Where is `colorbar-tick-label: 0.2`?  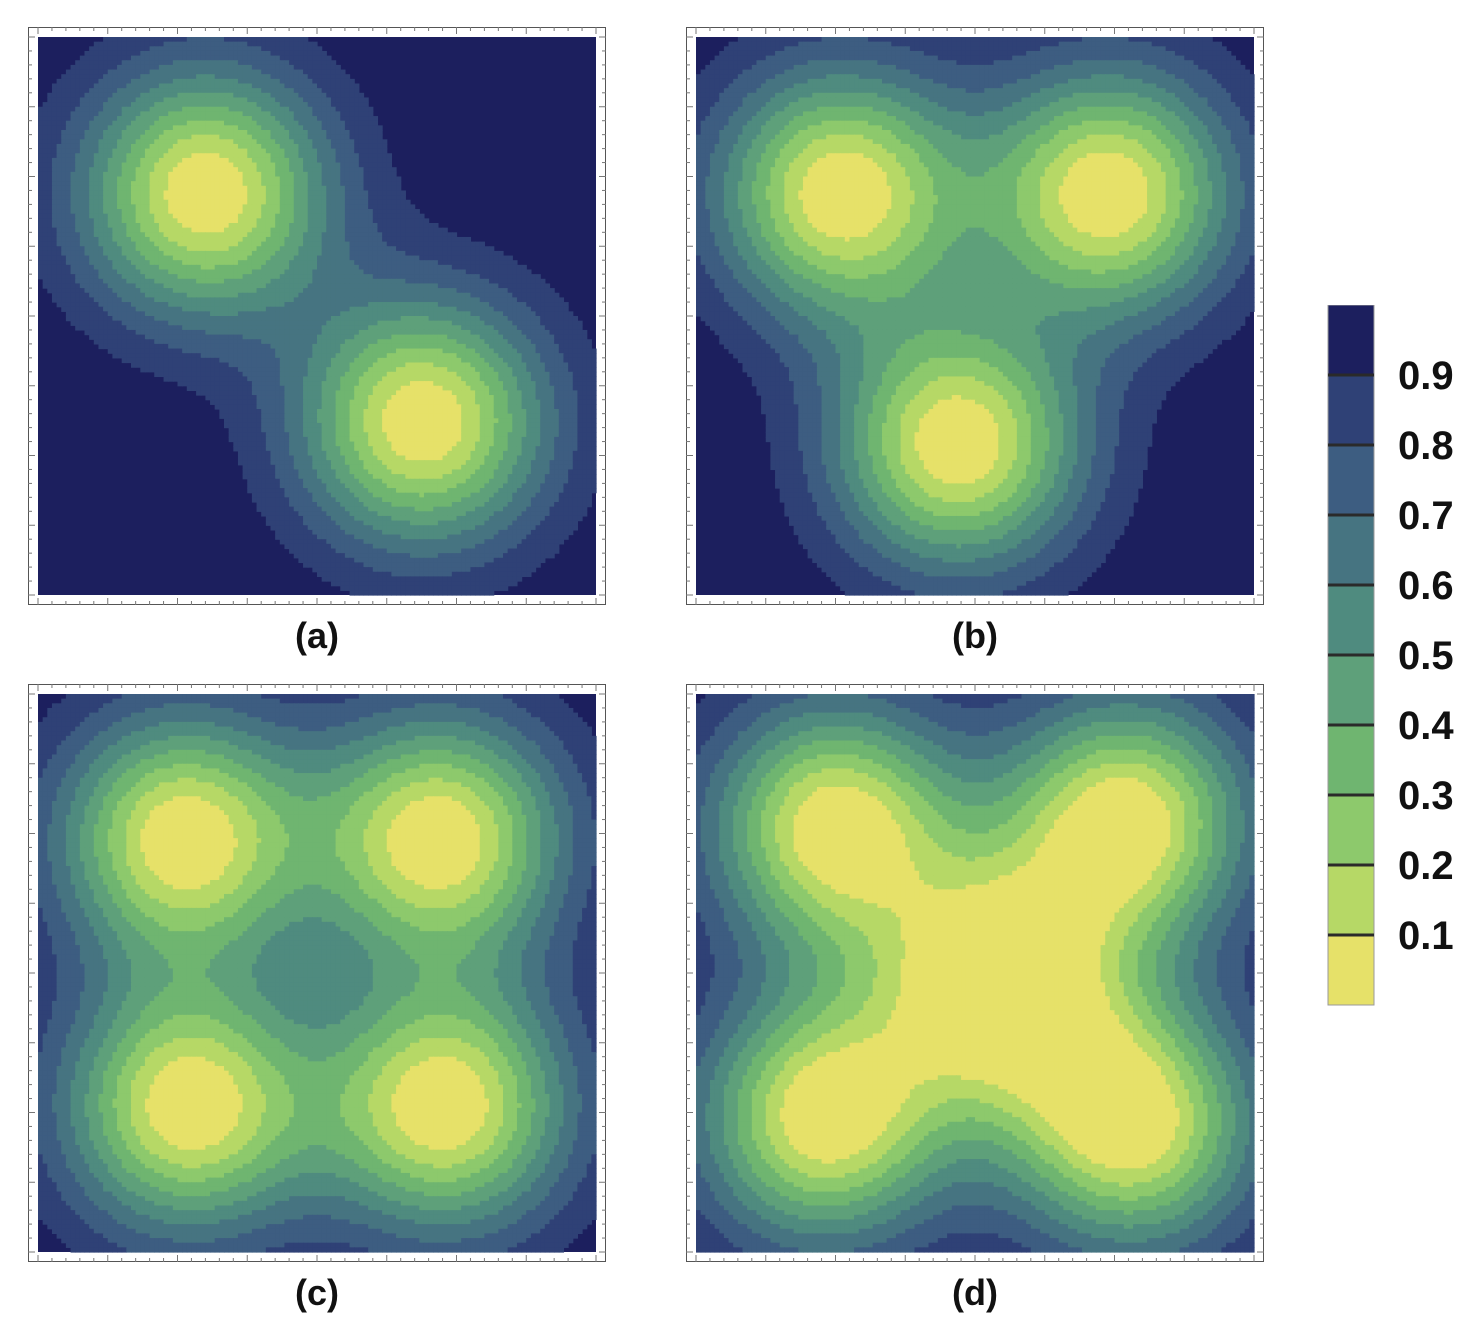 colorbar-tick-label: 0.2 is located at coordinates (1426, 866).